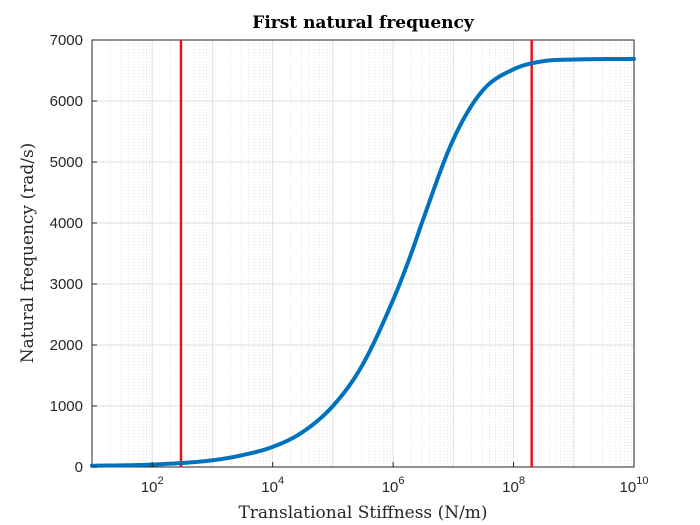 The image size is (700, 525). I want to click on x-tick-label: 10⁸, so click(513, 485).